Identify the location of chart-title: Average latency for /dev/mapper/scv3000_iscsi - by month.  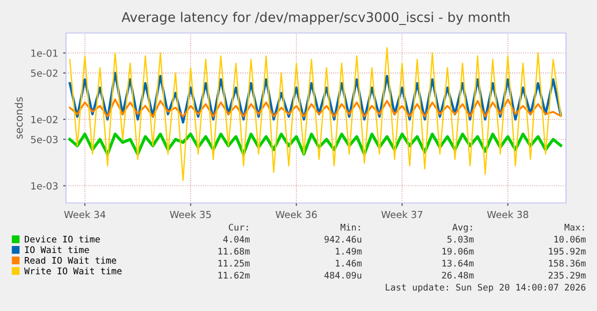
(316, 18).